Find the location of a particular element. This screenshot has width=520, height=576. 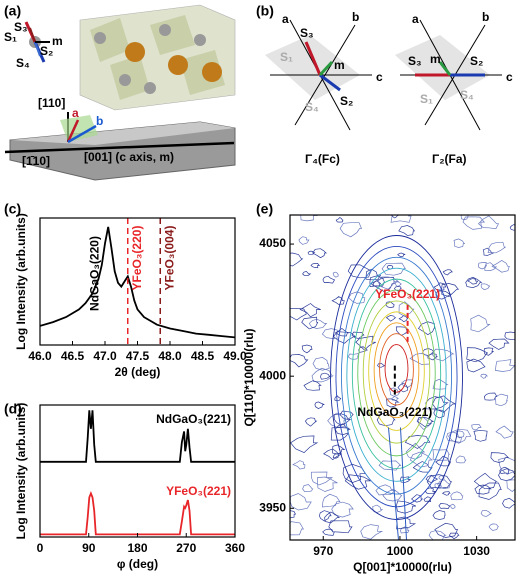

x-axis-label: Q[001]*10000(rlu) is located at coordinates (402, 567).